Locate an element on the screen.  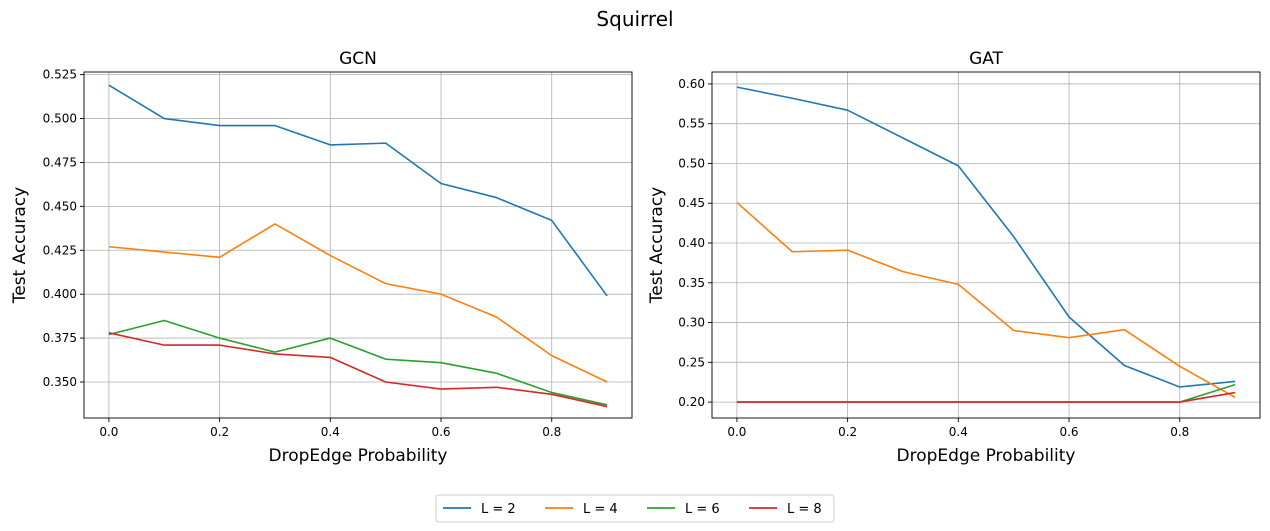
y-tick-label: 0.375 is located at coordinates (60, 338).